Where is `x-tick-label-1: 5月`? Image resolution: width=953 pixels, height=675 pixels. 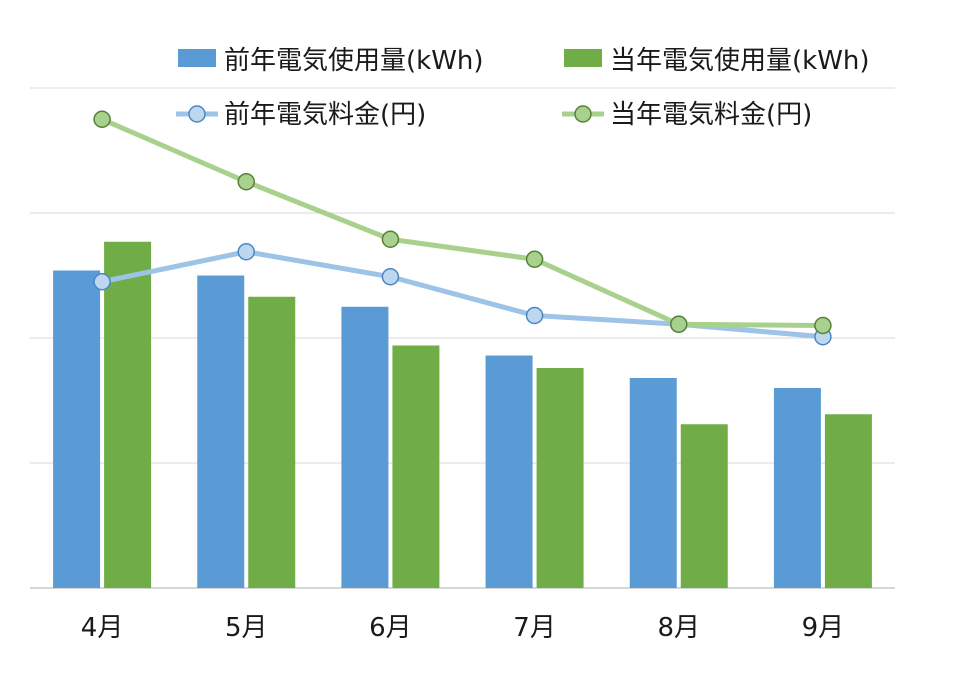 x-tick-label-1: 5月 is located at coordinates (246, 628).